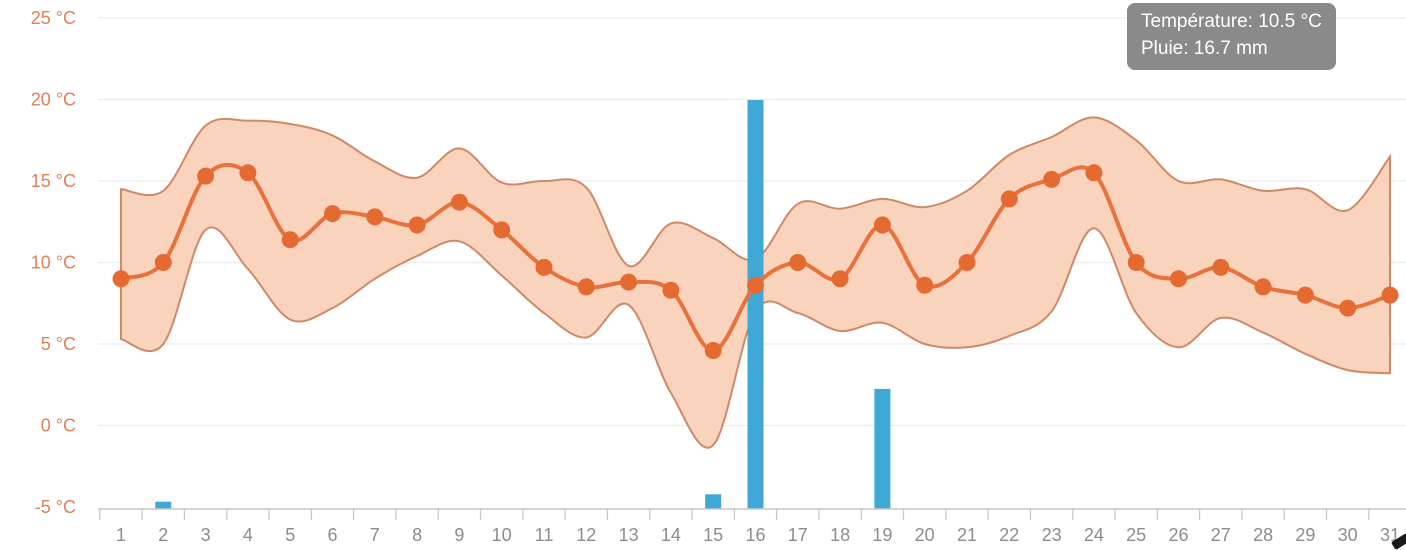  I want to click on x-axis-label: 2, so click(163, 535).